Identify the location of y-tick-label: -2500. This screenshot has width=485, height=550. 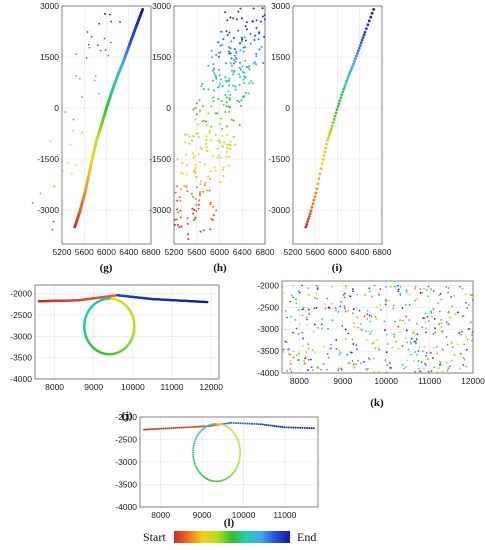
(126, 440).